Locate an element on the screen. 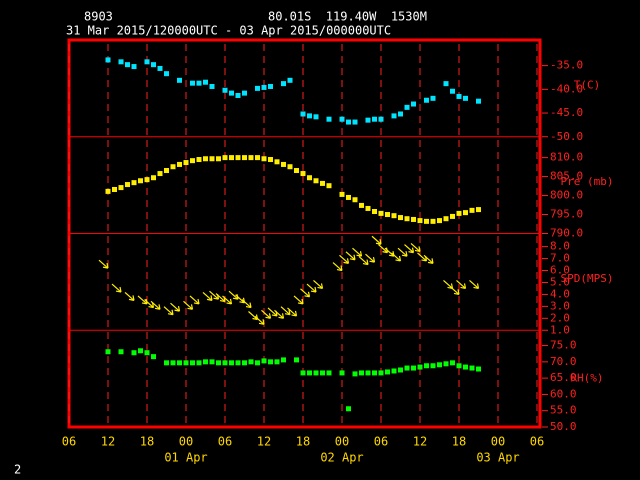 The width and height of the screenshot is (640, 480). y-tick-label: -50.0 is located at coordinates (566, 136).